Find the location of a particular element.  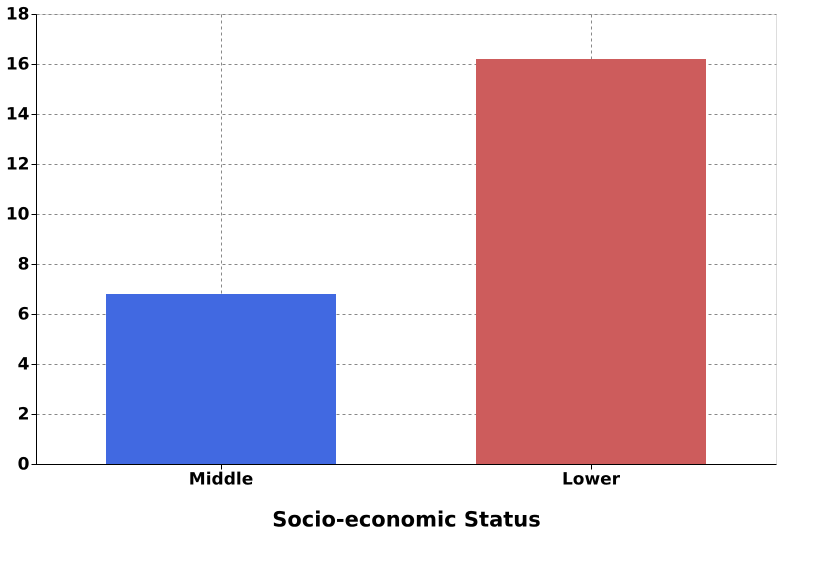

y-tick-label: 18 is located at coordinates (18, 14).